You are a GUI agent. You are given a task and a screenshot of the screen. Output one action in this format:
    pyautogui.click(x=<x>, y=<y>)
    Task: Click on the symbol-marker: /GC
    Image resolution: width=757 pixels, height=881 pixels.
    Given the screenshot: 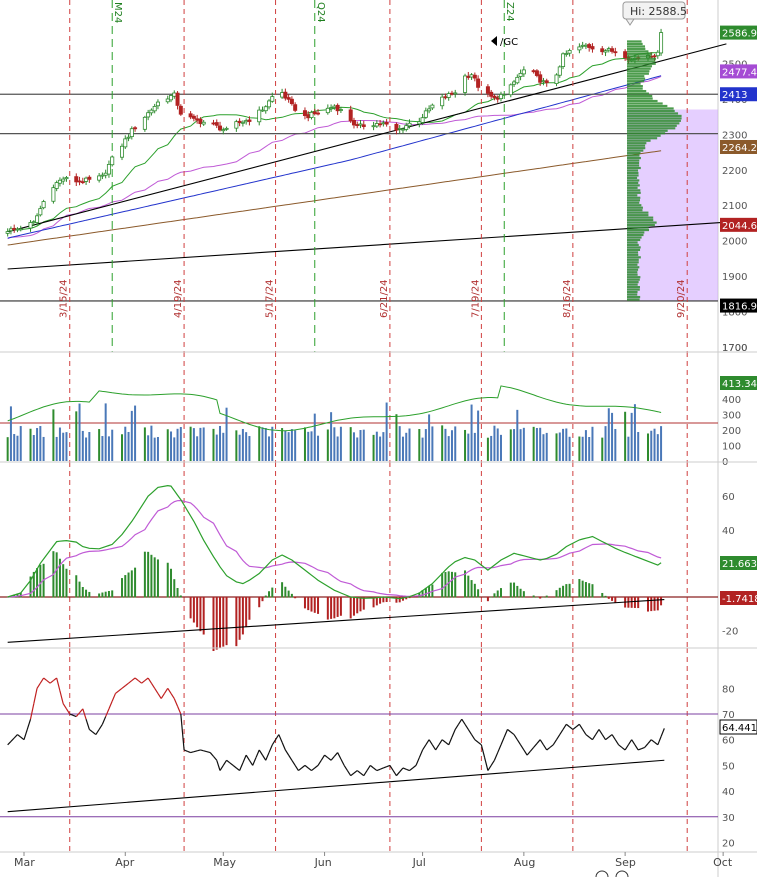 What is the action you would take?
    pyautogui.click(x=504, y=42)
    